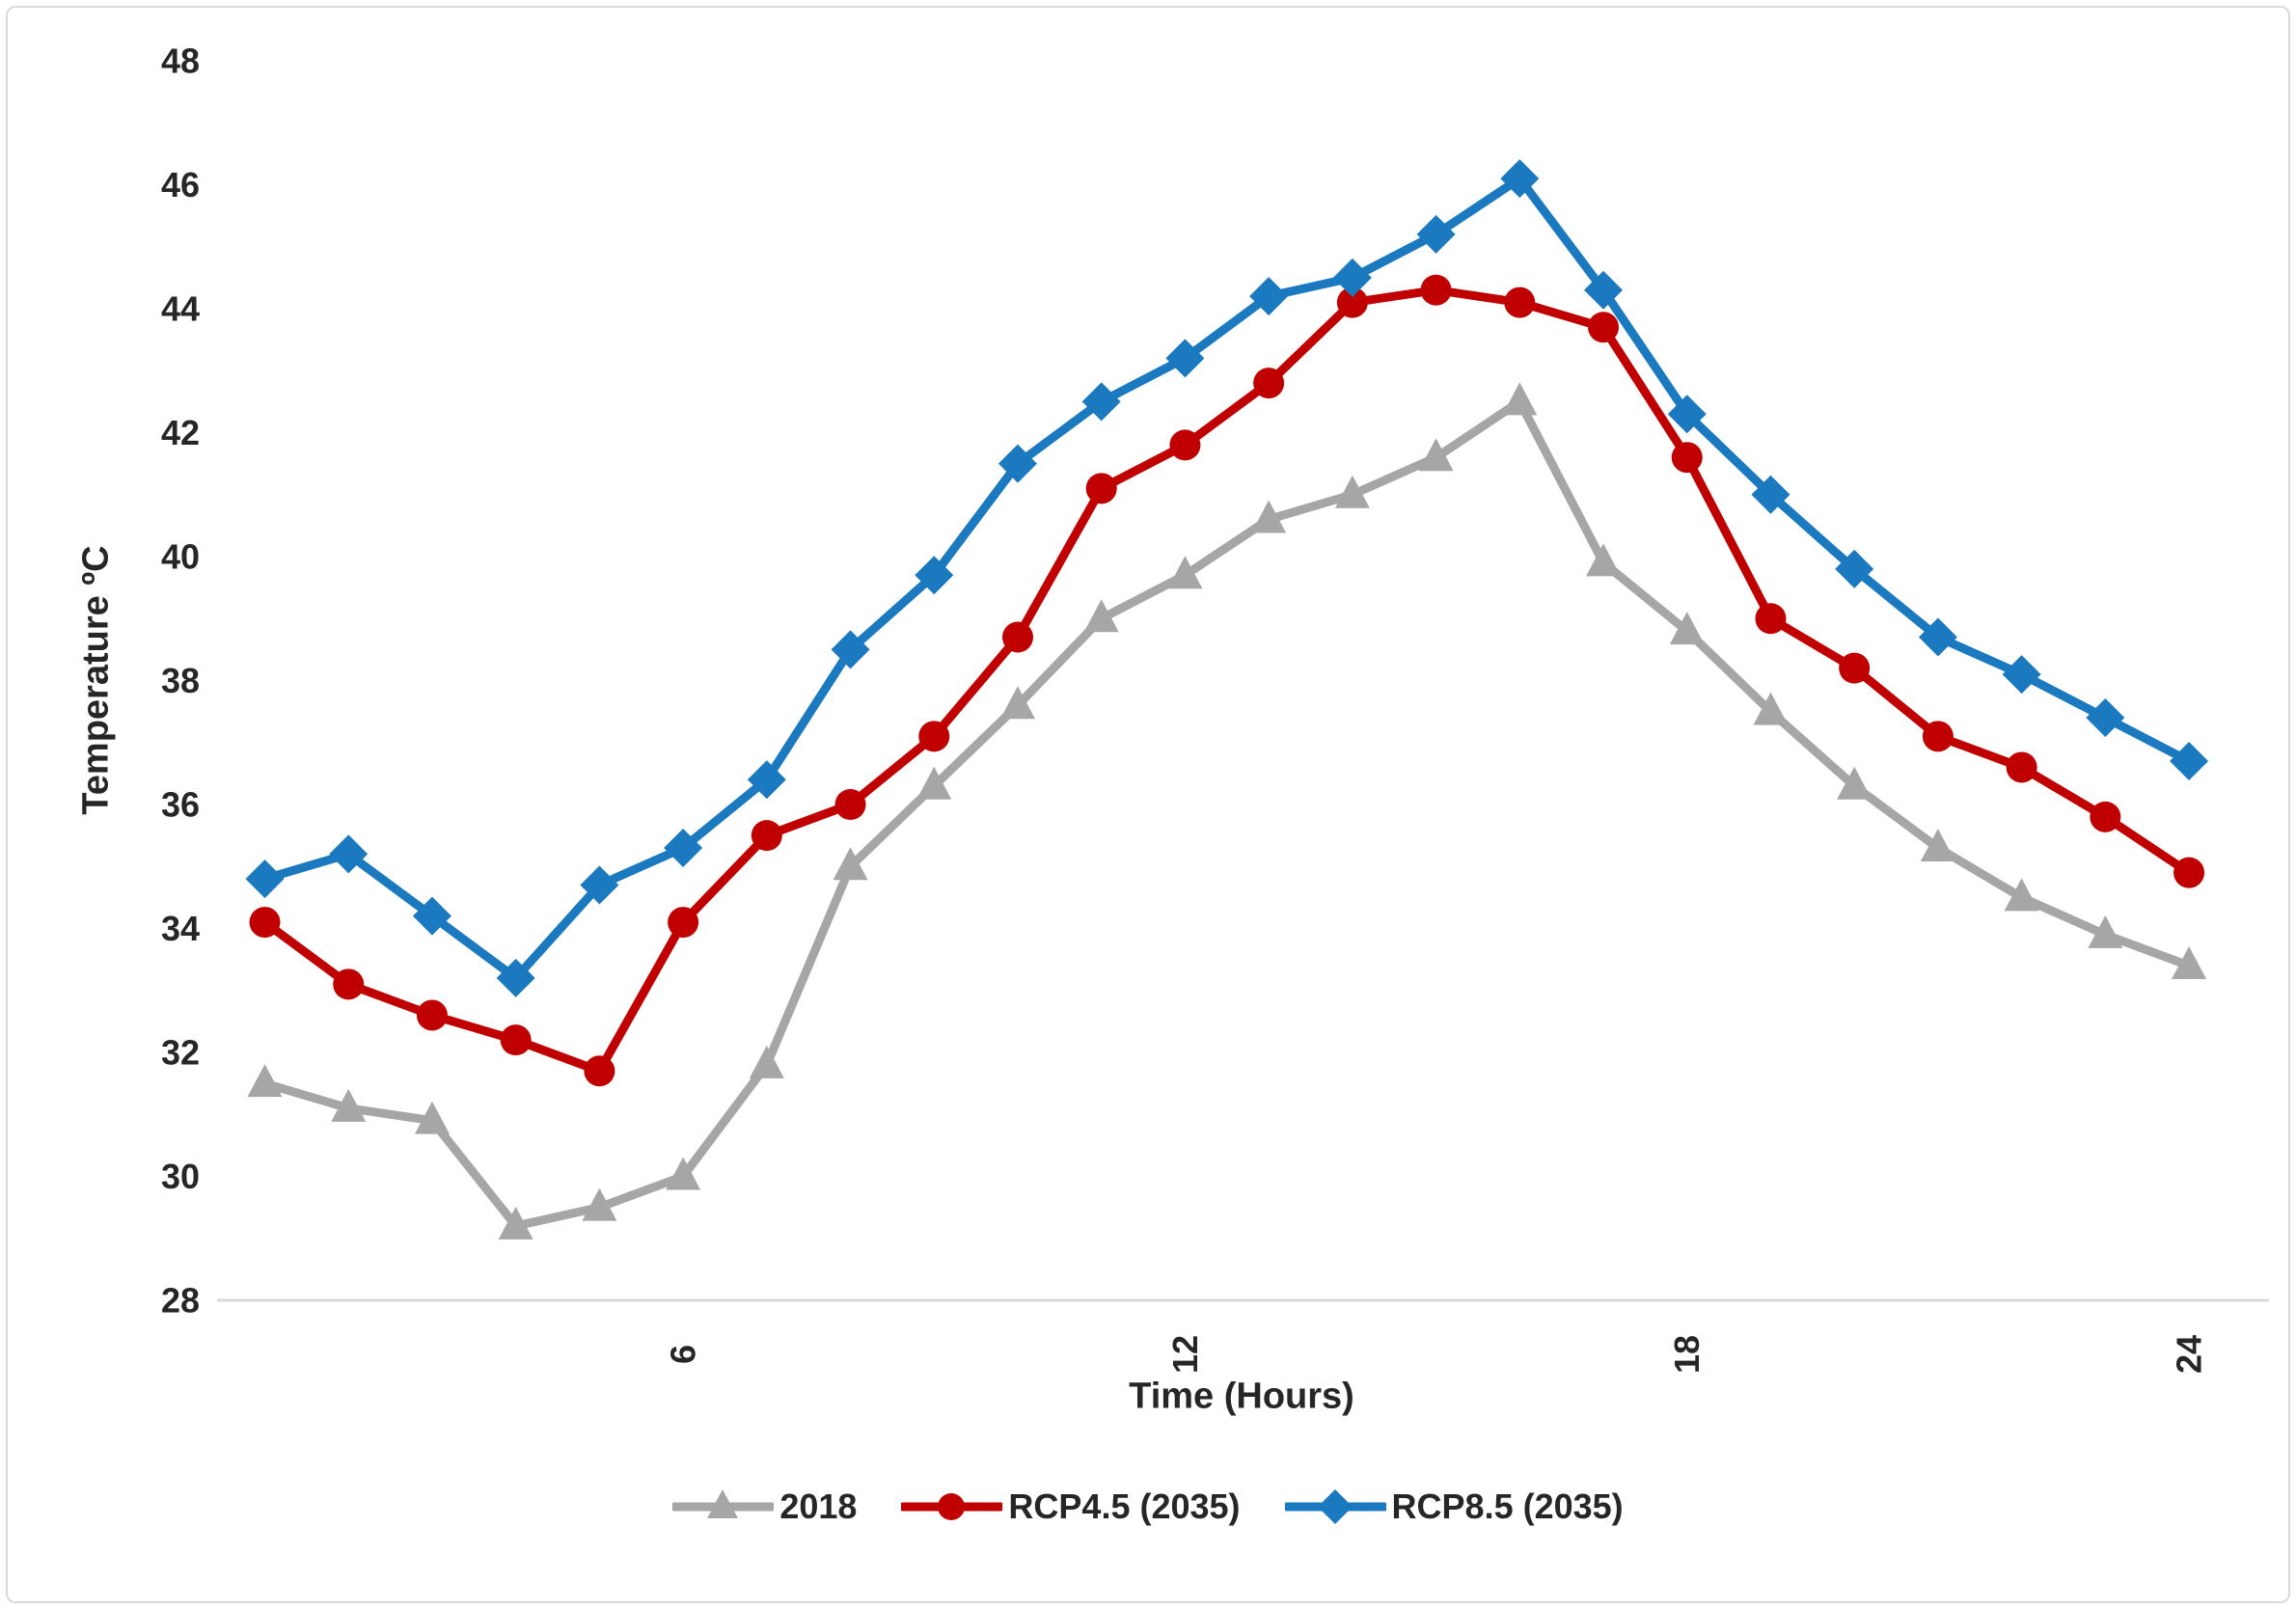  I want to click on legend-item-rcp85: RCP8.5 (2035), so click(1454, 1507).